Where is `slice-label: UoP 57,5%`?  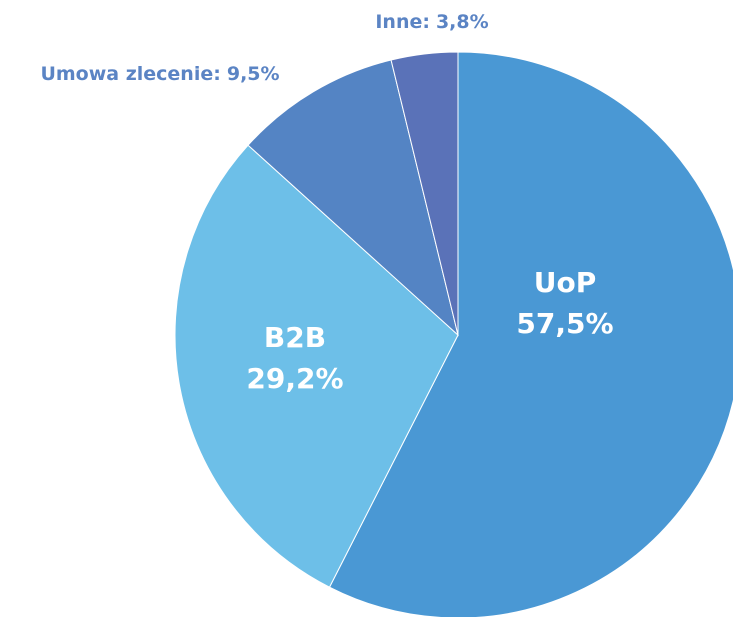 slice-label: UoP 57,5% is located at coordinates (564, 303).